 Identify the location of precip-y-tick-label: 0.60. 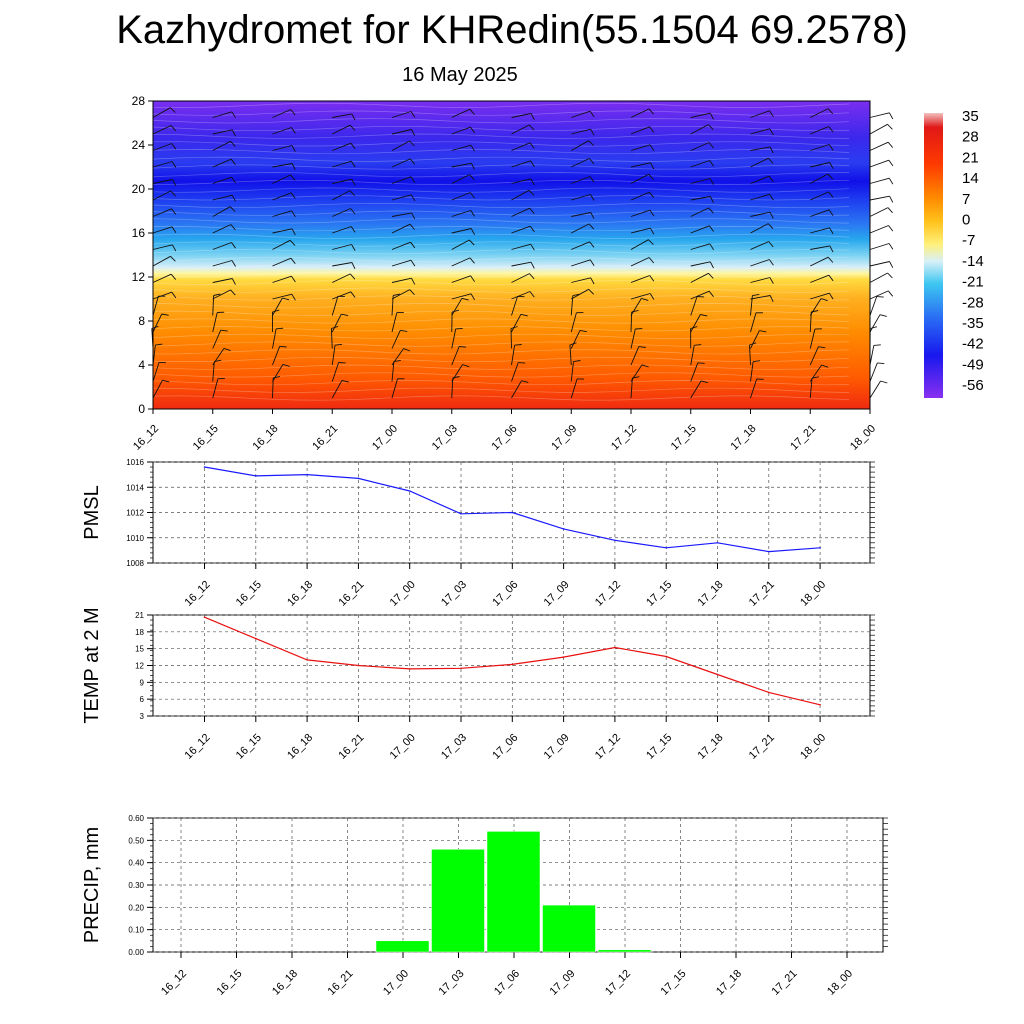
(136, 818).